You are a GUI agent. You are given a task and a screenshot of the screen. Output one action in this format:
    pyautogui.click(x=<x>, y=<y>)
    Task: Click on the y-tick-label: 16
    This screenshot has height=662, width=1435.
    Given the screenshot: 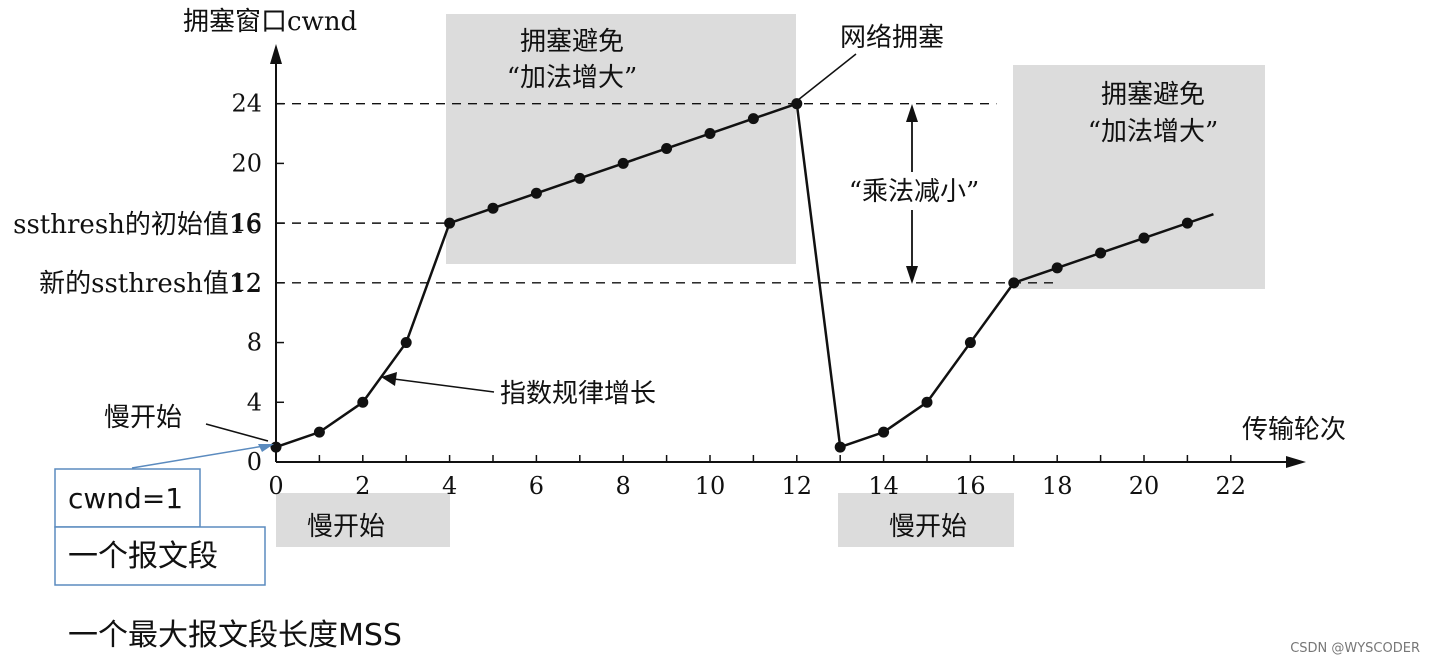 What is the action you would take?
    pyautogui.click(x=246, y=223)
    